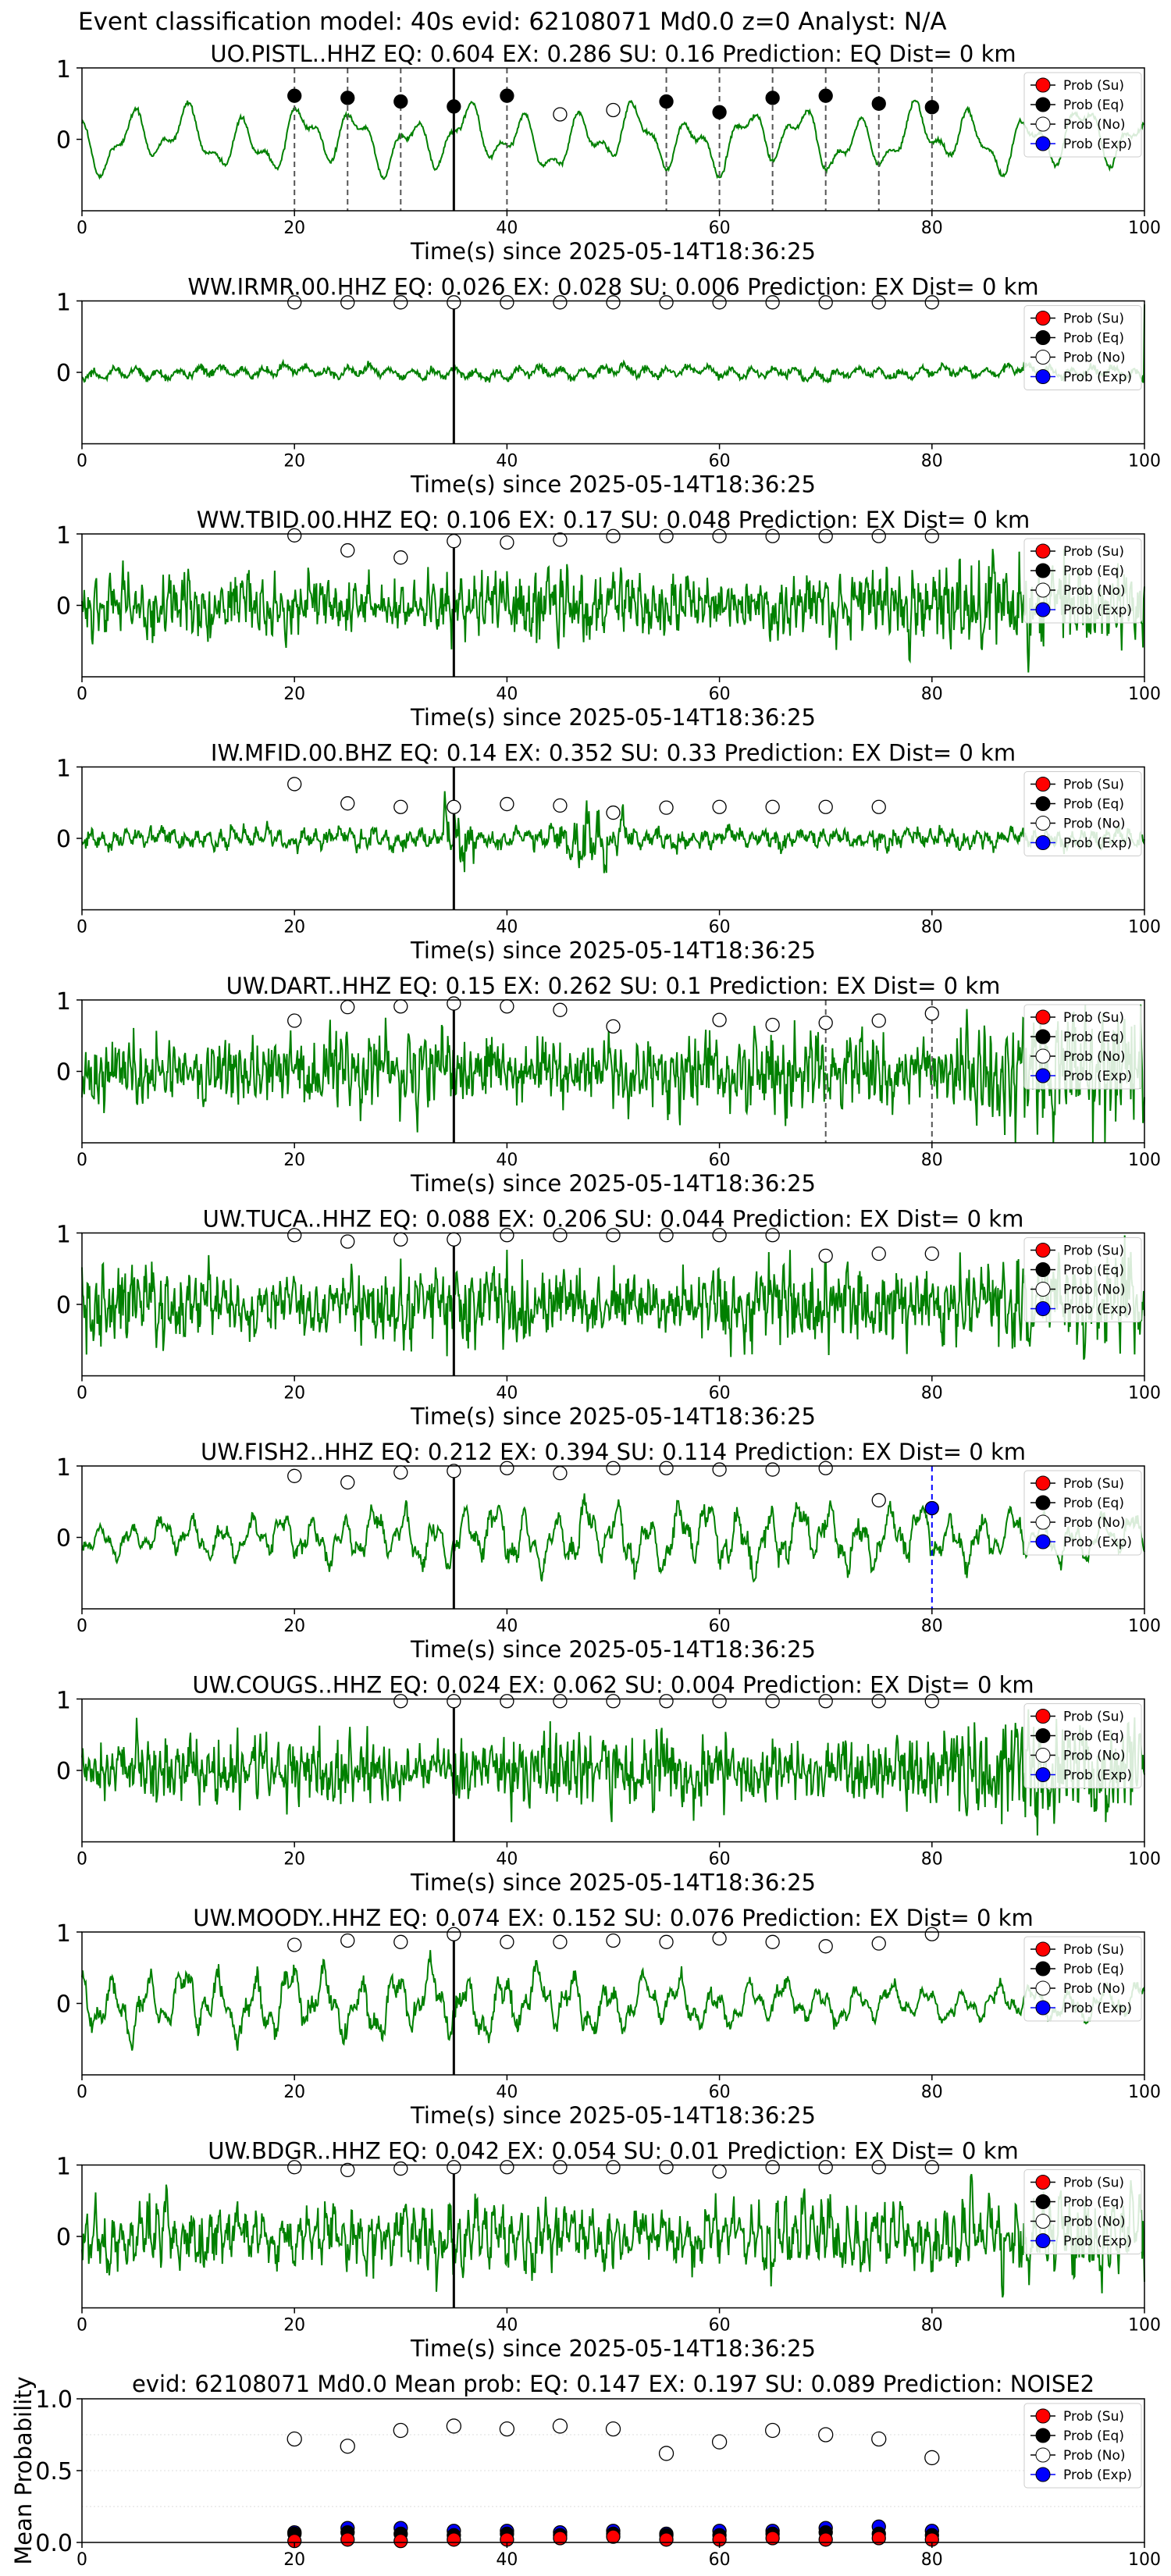  Describe the element at coordinates (54, 2400) in the screenshot. I see `ytick-label: 1.0` at that location.